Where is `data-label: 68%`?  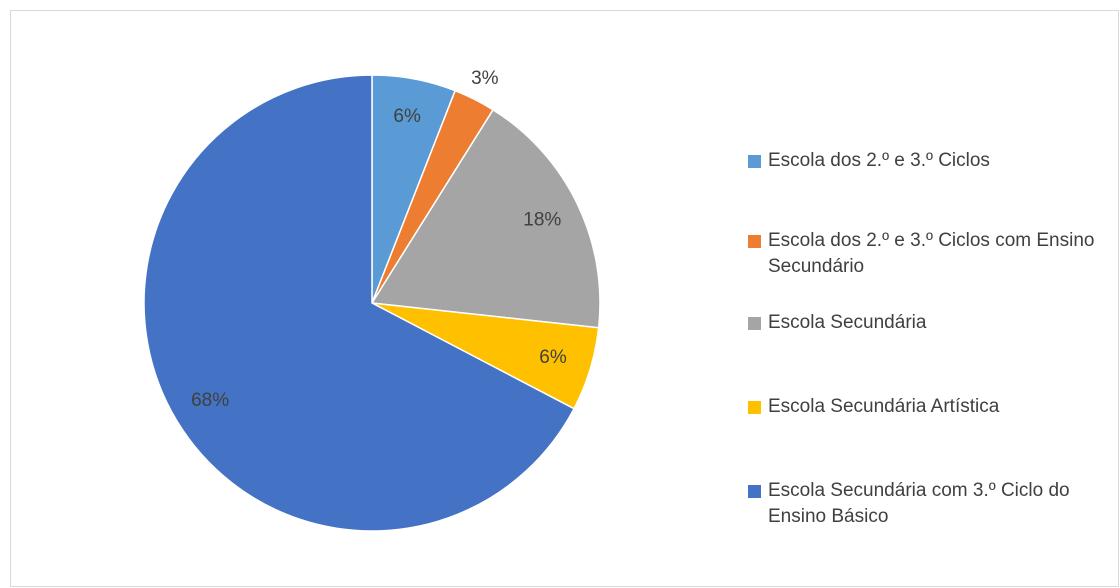 data-label: 68% is located at coordinates (210, 400).